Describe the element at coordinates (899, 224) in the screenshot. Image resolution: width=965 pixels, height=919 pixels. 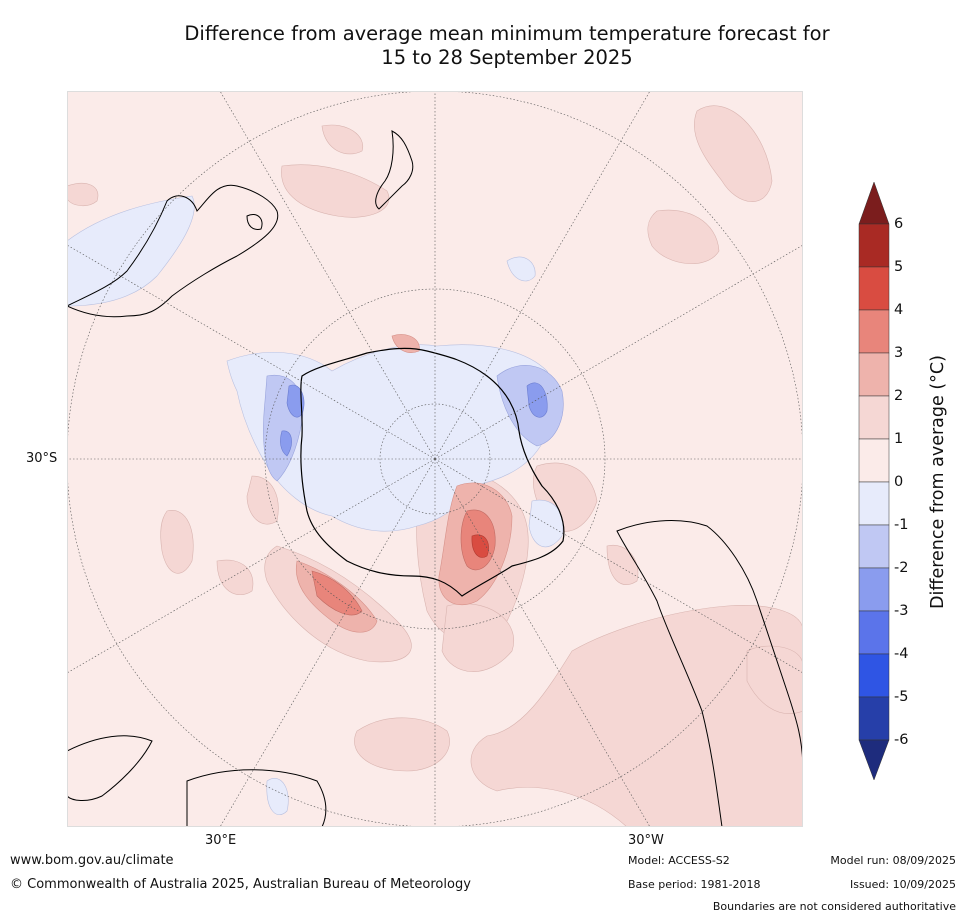
I see `colorbar-tick-label: 6` at that location.